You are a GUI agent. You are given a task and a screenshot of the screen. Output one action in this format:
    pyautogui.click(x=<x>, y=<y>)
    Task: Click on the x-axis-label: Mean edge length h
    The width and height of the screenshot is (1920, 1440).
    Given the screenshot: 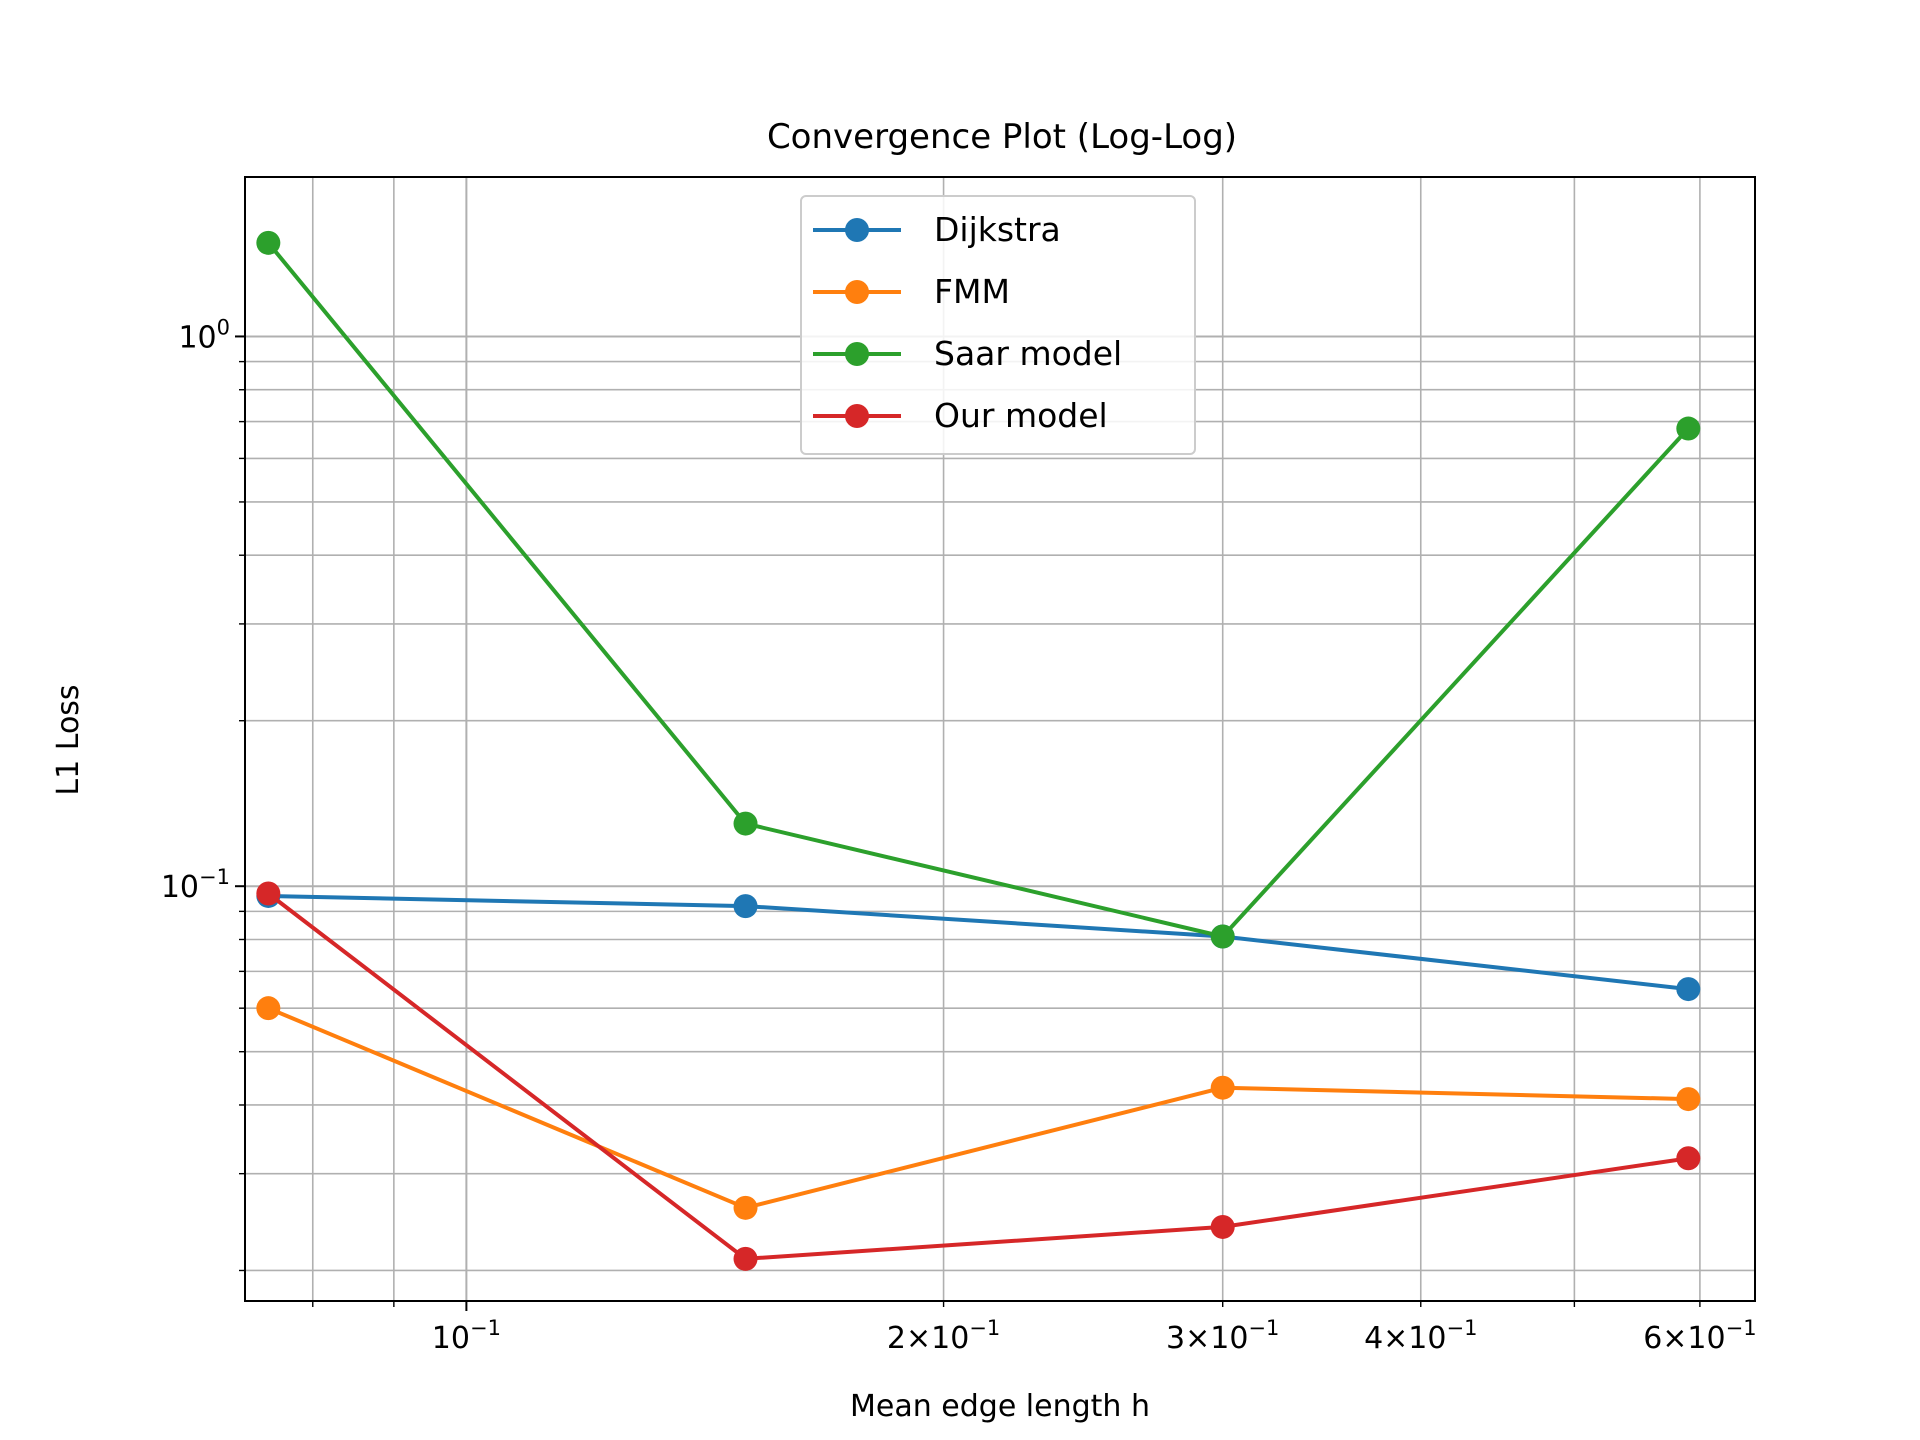 What is the action you would take?
    pyautogui.click(x=1000, y=1406)
    